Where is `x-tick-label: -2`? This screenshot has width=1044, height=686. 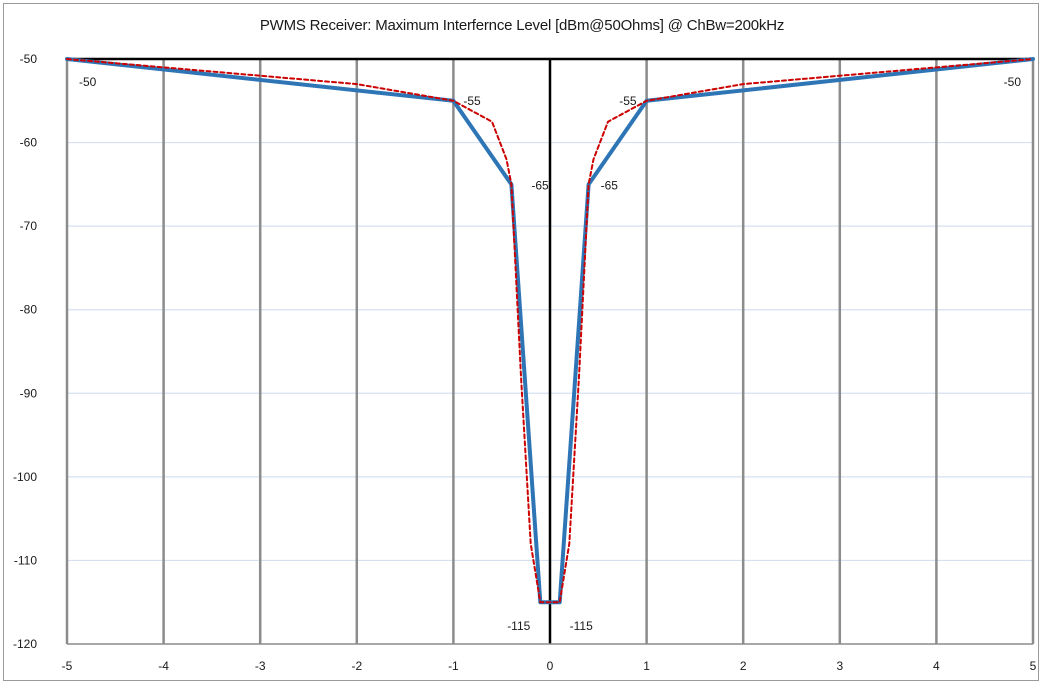
x-tick-label: -2 is located at coordinates (356, 666).